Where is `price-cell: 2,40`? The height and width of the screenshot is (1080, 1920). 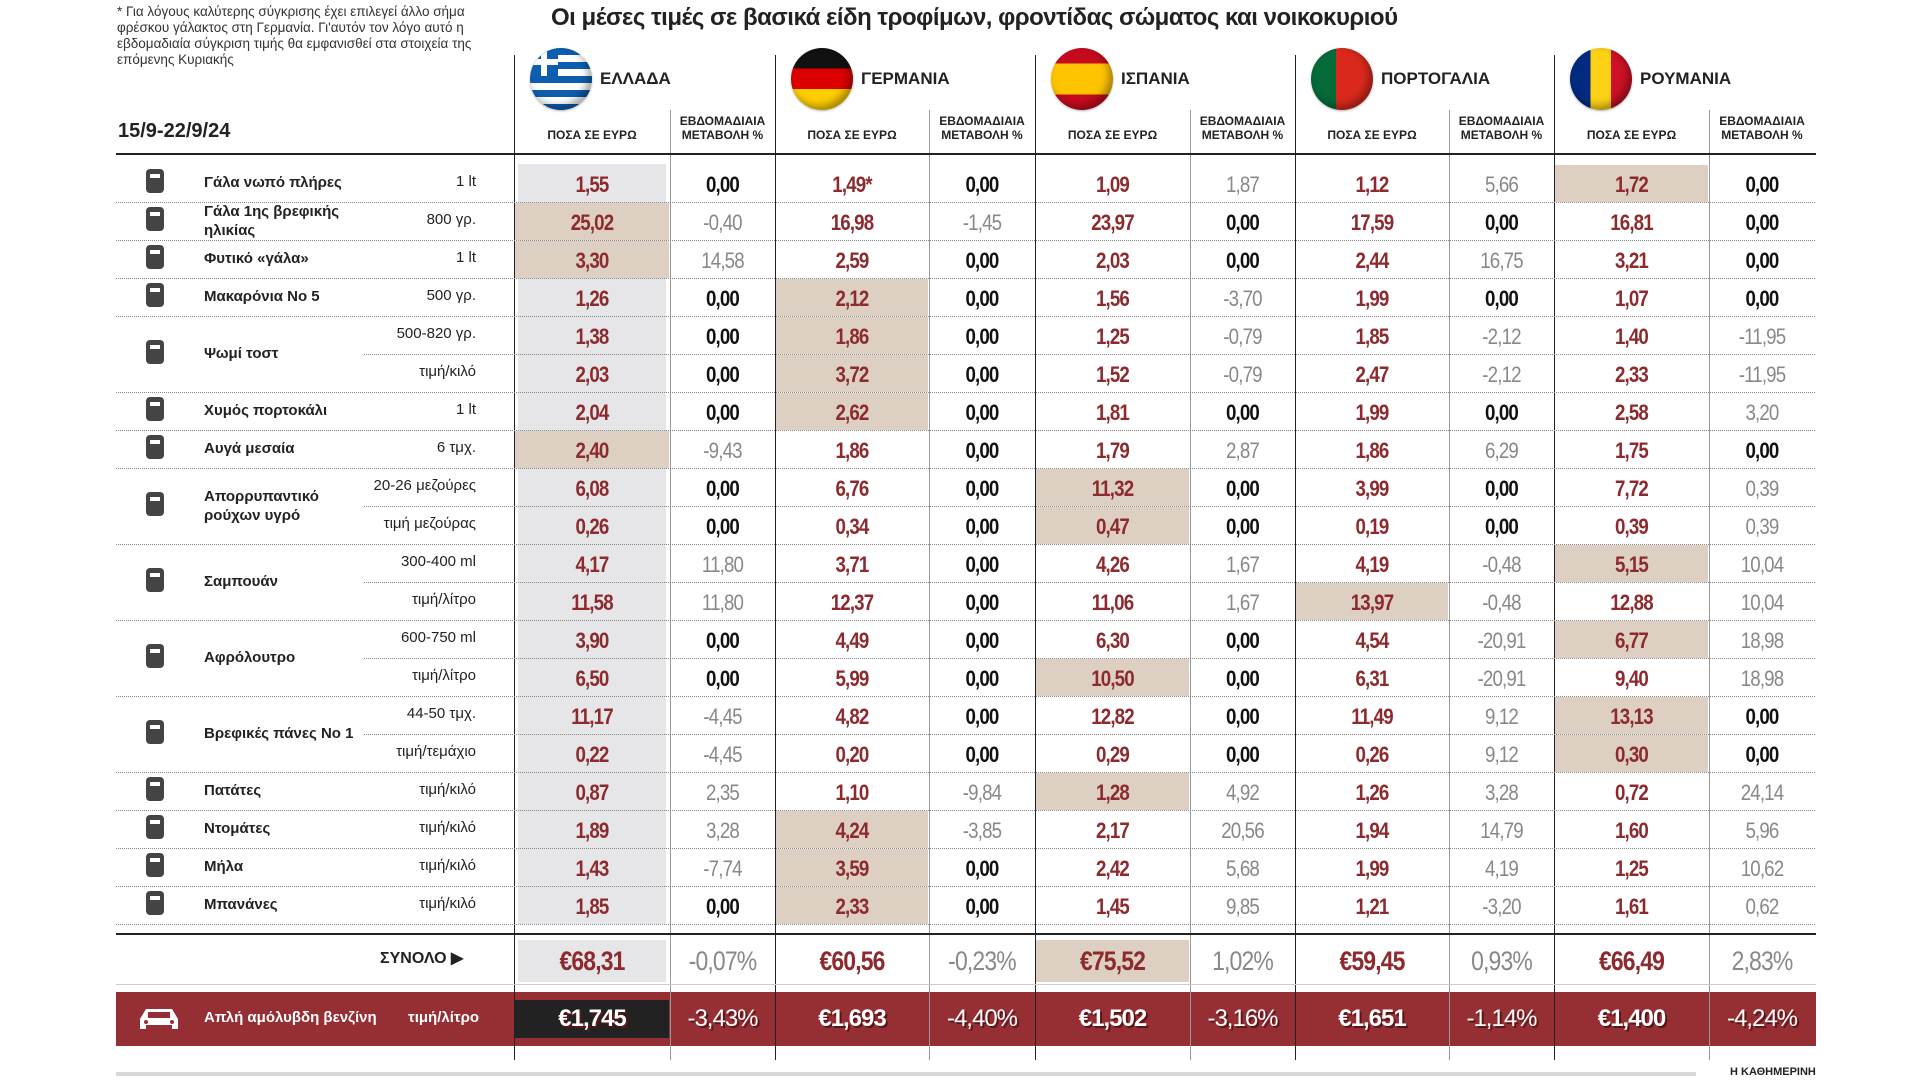 price-cell: 2,40 is located at coordinates (592, 450).